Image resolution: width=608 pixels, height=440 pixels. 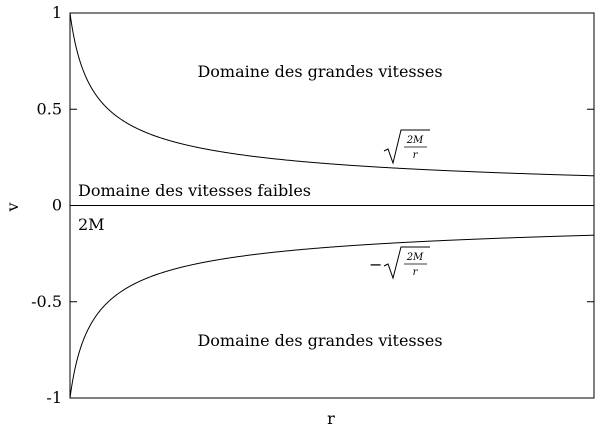 I want to click on lower-curve-label: − 2M r, so click(x=399, y=263).